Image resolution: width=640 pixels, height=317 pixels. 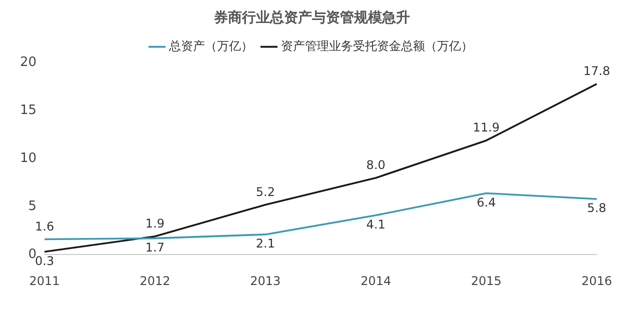 I want to click on x-tick-label: 2015, so click(x=486, y=281).